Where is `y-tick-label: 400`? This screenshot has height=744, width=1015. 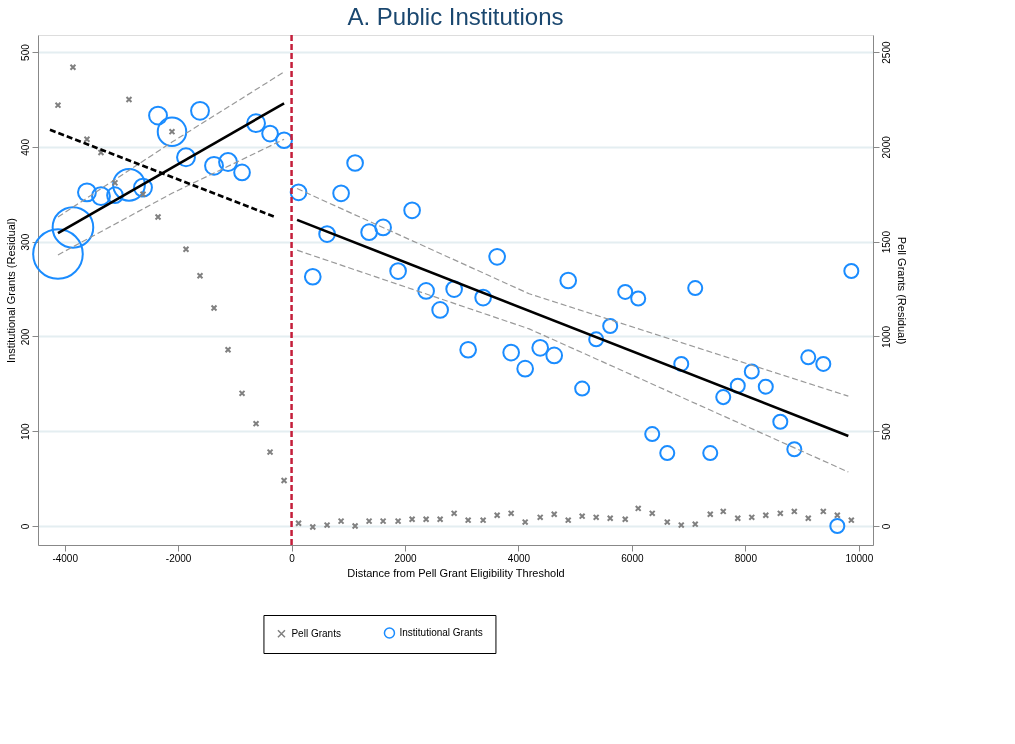
y-tick-label: 400 is located at coordinates (25, 147).